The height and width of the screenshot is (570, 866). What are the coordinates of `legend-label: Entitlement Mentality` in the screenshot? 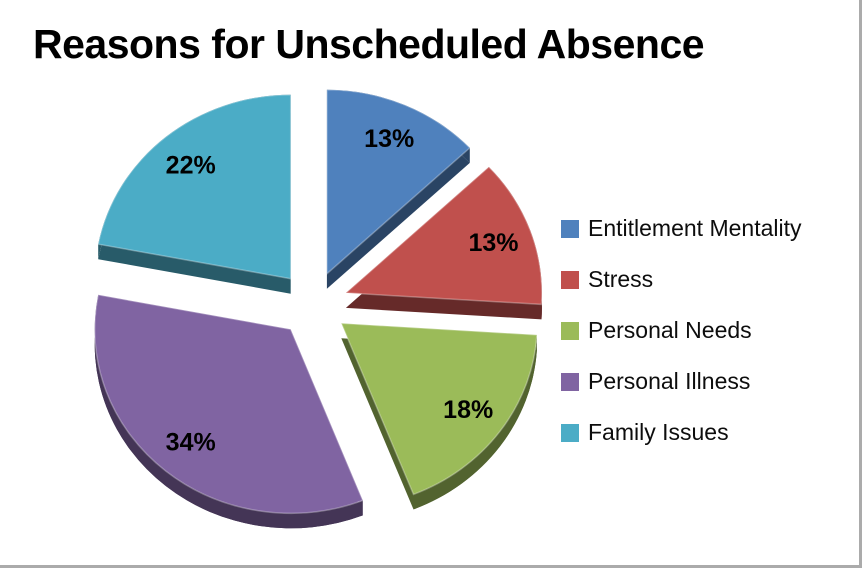 It's located at (695, 228).